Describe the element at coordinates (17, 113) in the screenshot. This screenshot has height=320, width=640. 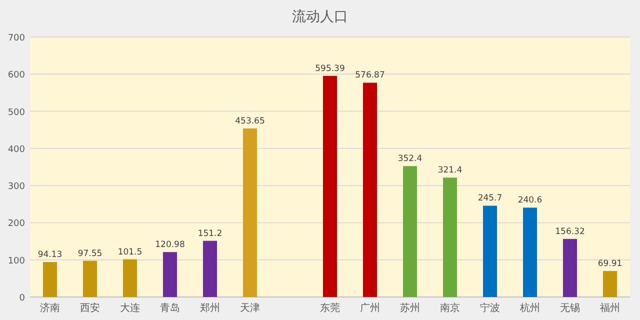
I see `y-tick-label: 500` at that location.